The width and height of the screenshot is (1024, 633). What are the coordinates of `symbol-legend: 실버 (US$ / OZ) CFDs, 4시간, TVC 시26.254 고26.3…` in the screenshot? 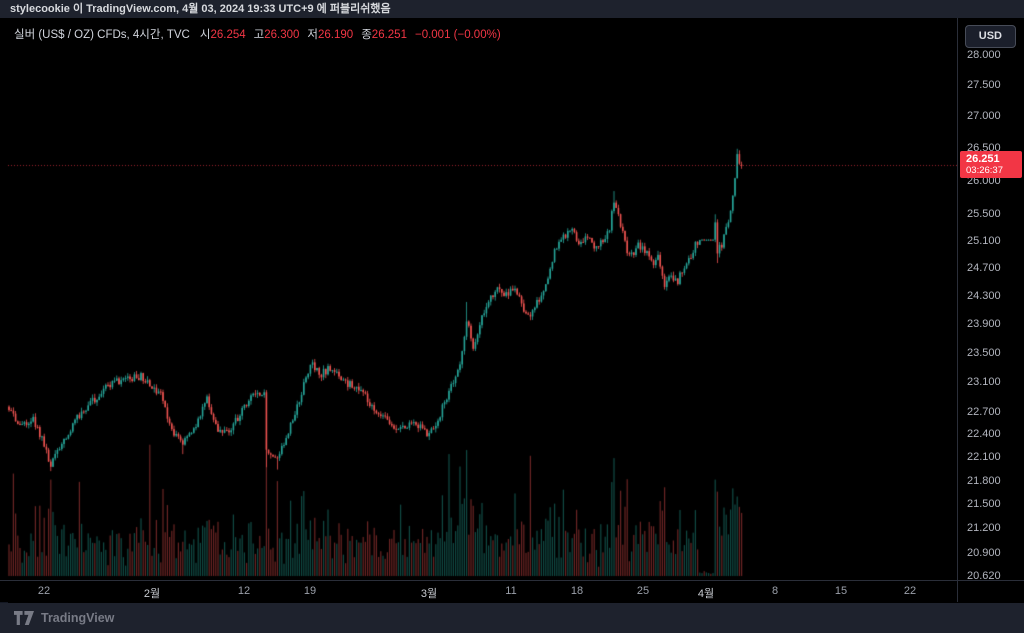 It's located at (257, 34).